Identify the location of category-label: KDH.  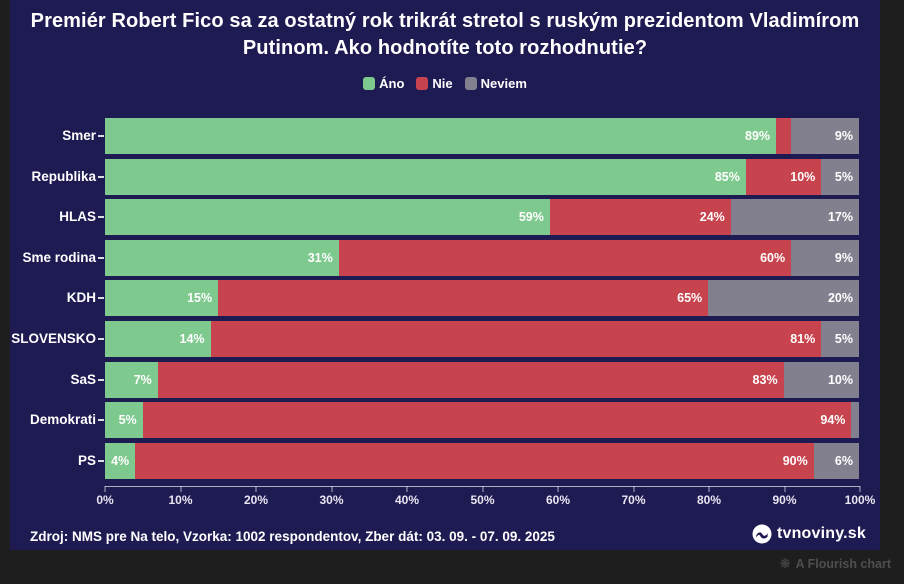
(81, 298).